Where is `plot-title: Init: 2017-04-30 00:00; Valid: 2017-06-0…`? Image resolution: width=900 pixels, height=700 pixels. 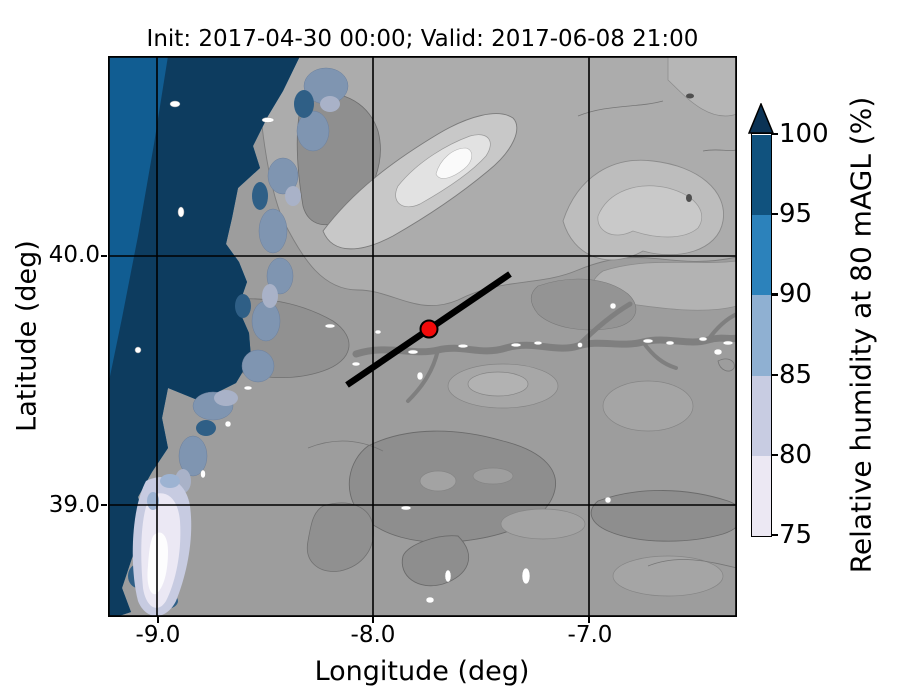 plot-title: Init: 2017-04-30 00:00; Valid: 2017-06-0… is located at coordinates (422, 39).